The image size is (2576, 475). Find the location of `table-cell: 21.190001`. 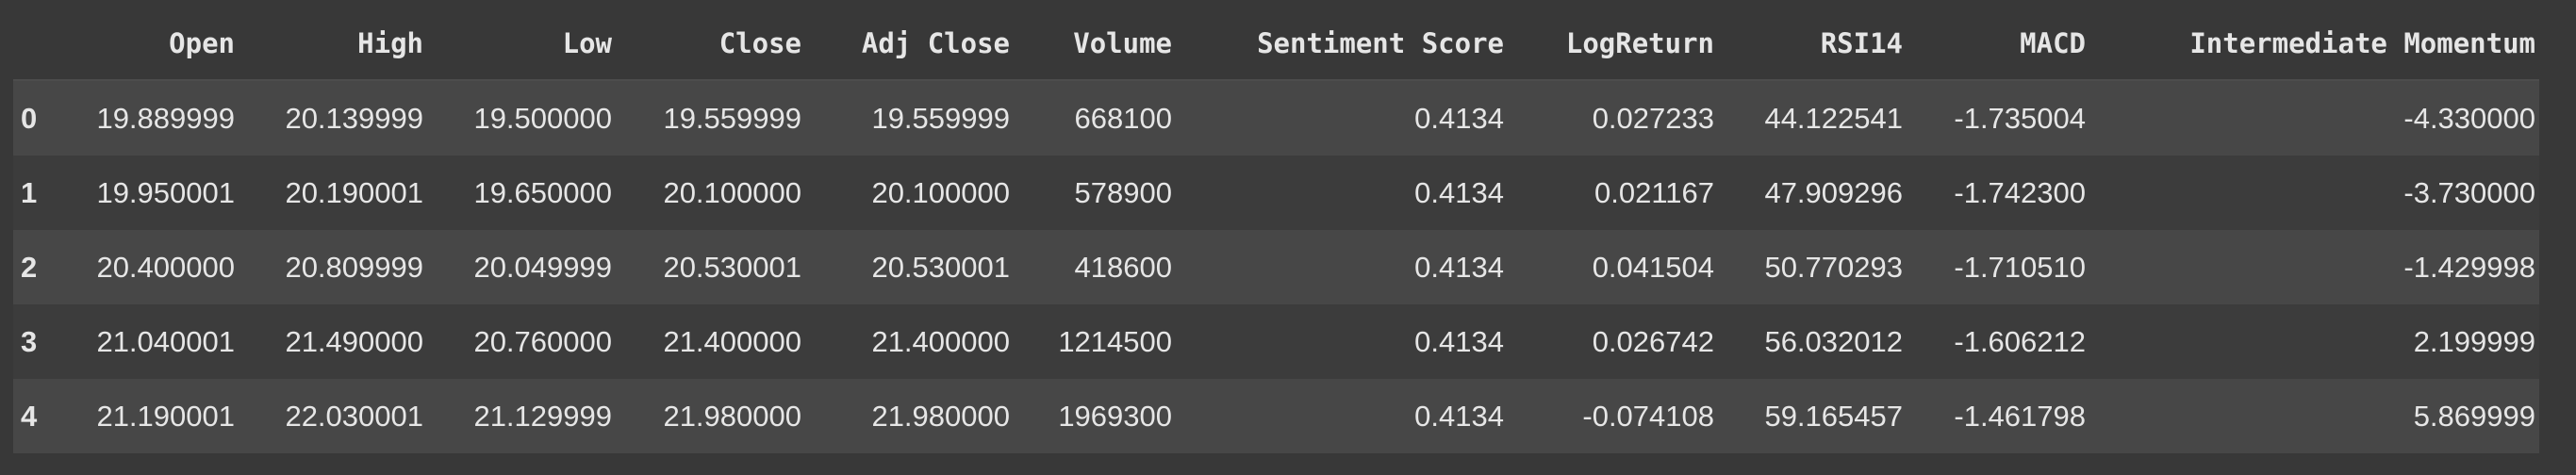

table-cell: 21.190001 is located at coordinates (165, 416).